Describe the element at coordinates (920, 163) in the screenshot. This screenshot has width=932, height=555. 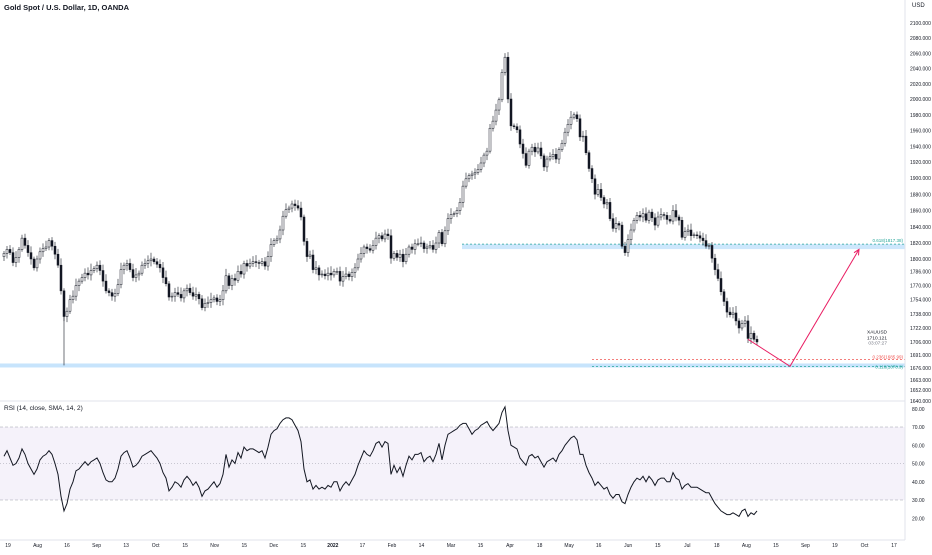
I see `price-tick-label: 1920.000` at that location.